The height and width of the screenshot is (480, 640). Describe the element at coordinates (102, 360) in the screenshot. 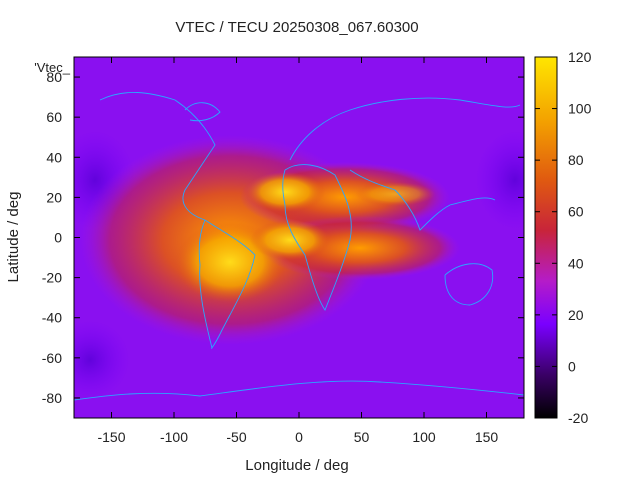

I see `night-minimum-south` at that location.